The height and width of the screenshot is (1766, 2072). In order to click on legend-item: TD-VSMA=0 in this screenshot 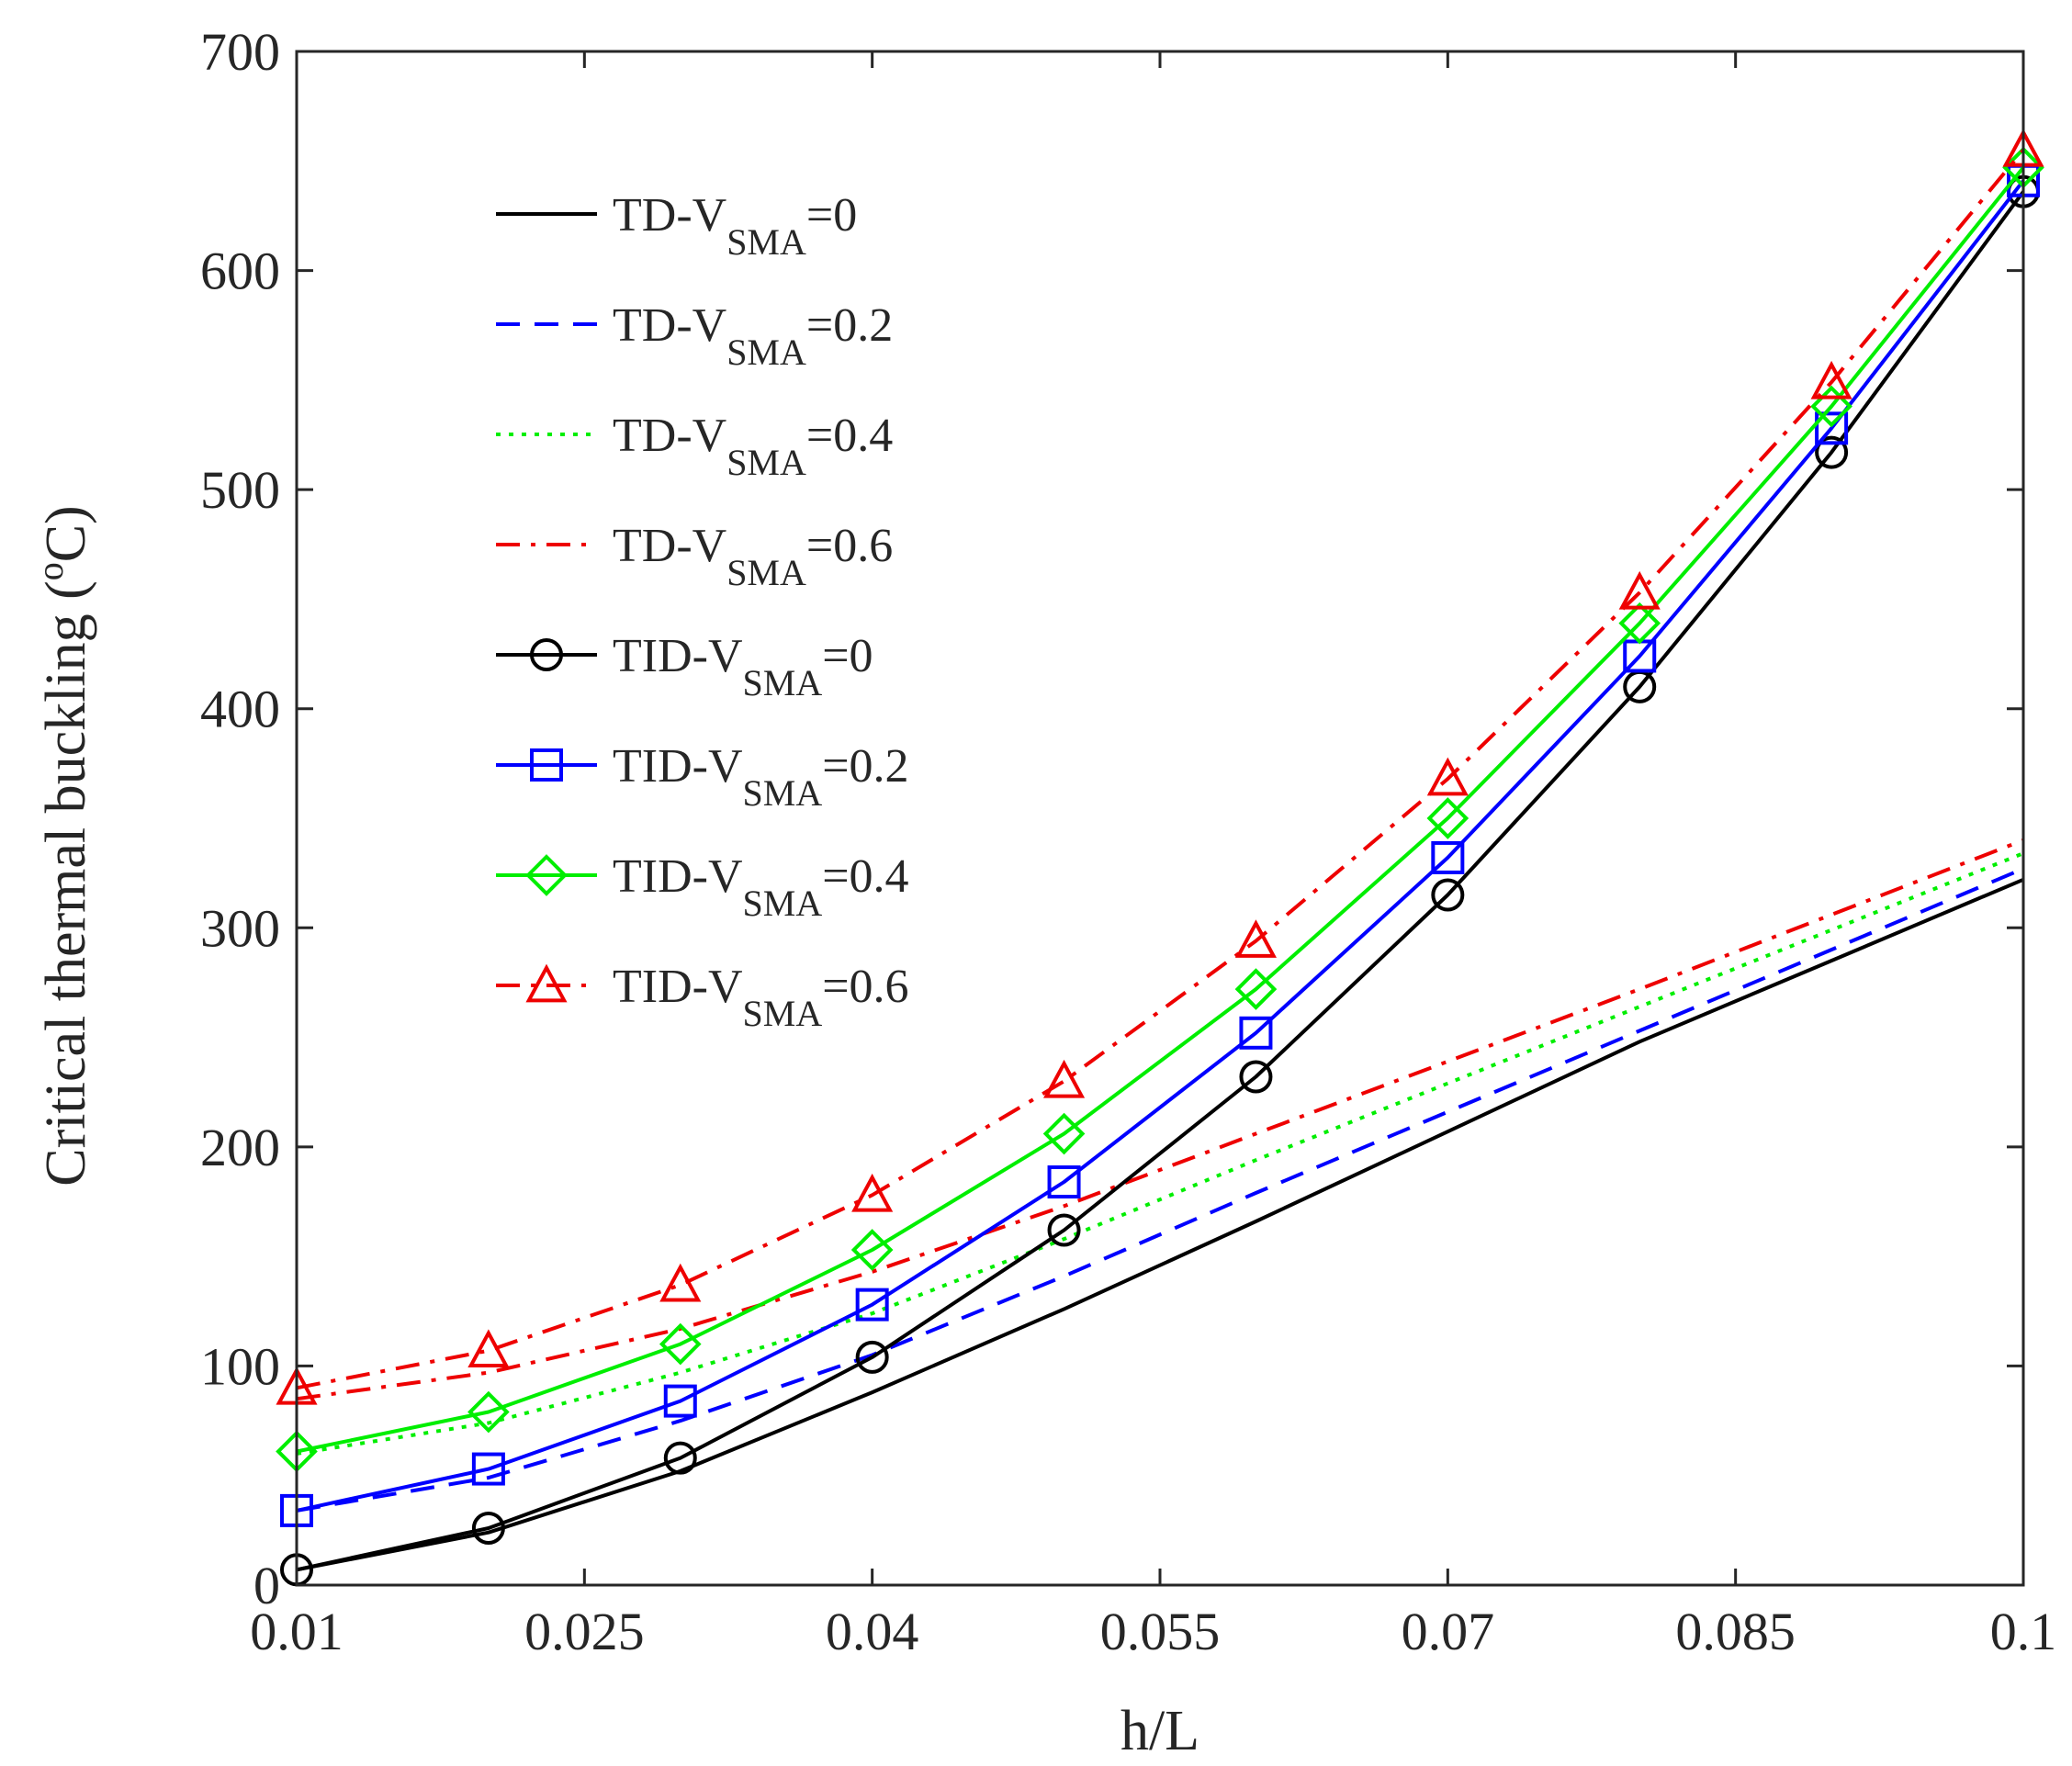, I will do `click(677, 226)`.